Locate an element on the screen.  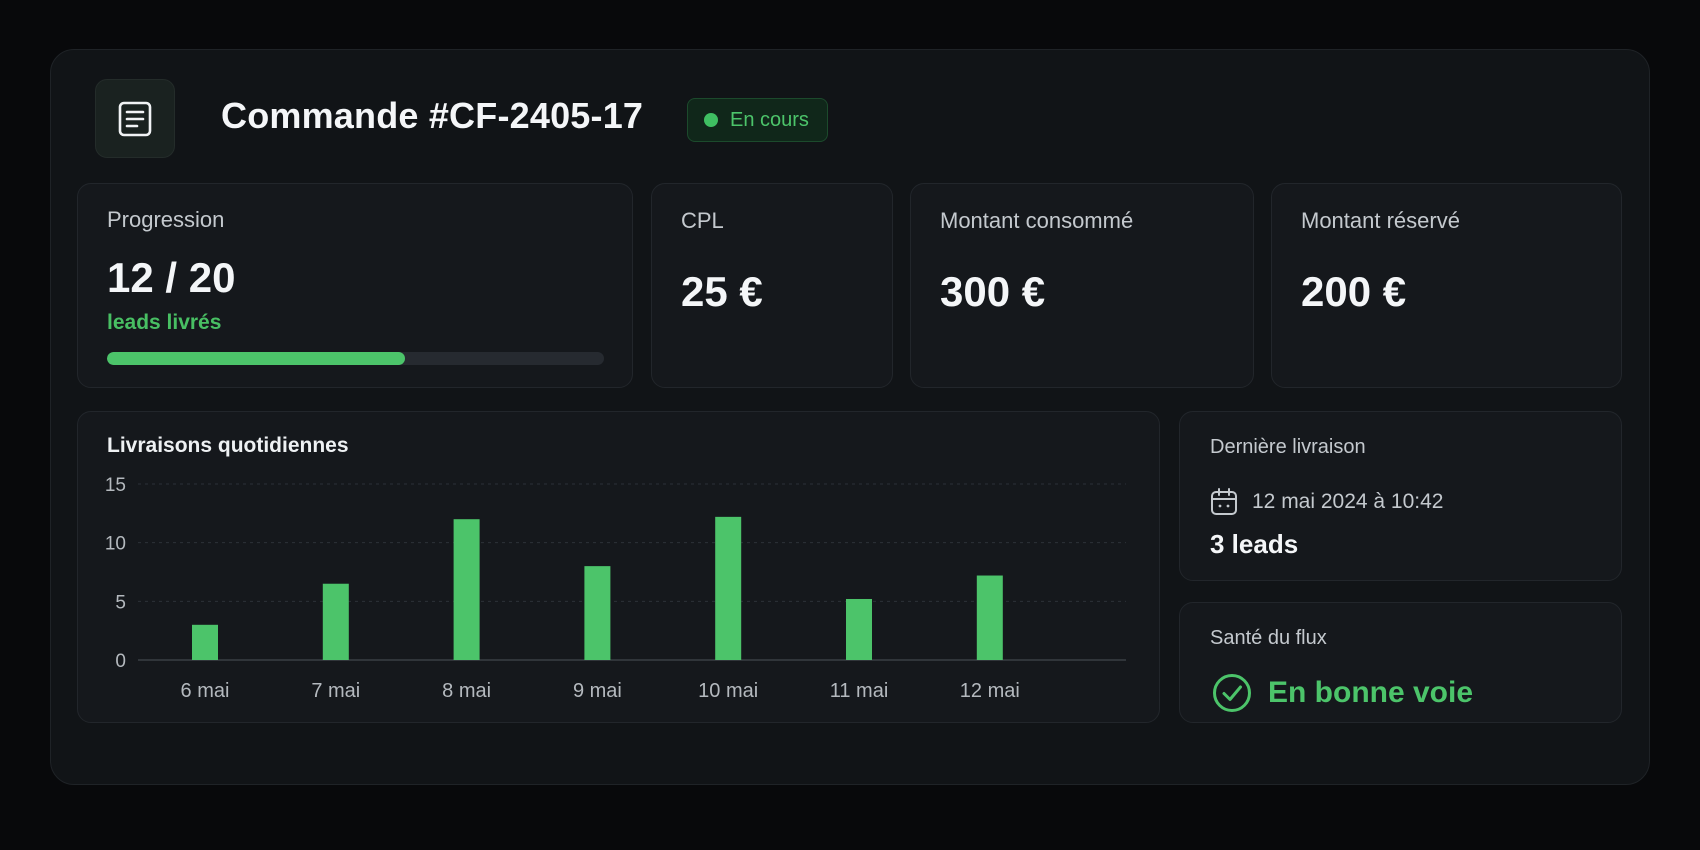
progress-bar-fill is located at coordinates (256, 358).